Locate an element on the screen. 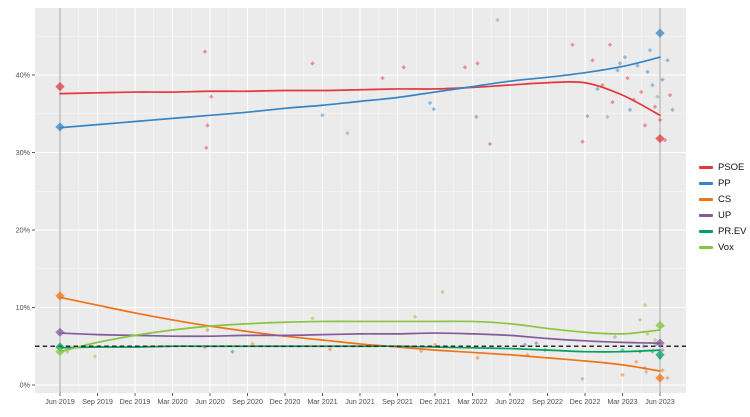 This screenshot has height=417, width=750. trend-line-vox is located at coordinates (360, 336).